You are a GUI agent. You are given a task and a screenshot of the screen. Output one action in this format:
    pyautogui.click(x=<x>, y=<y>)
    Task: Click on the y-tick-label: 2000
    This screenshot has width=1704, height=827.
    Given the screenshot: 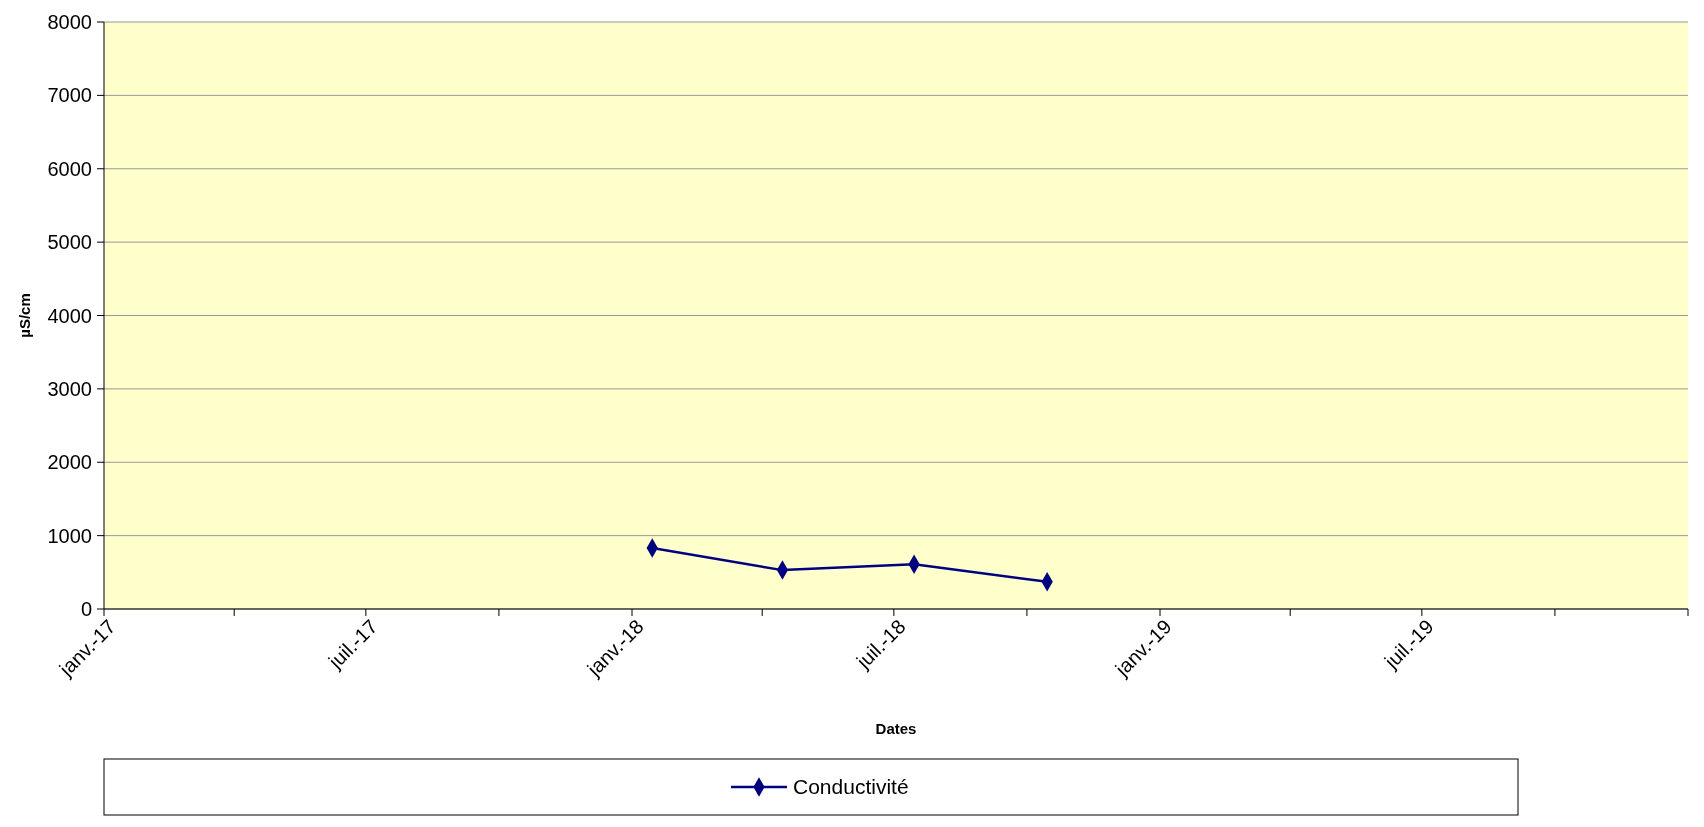 What is the action you would take?
    pyautogui.click(x=69, y=462)
    